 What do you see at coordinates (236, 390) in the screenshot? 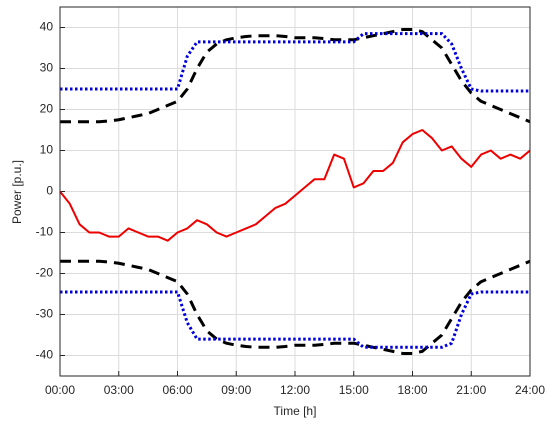
I see `x-tick-label: 09:00` at bounding box center [236, 390].